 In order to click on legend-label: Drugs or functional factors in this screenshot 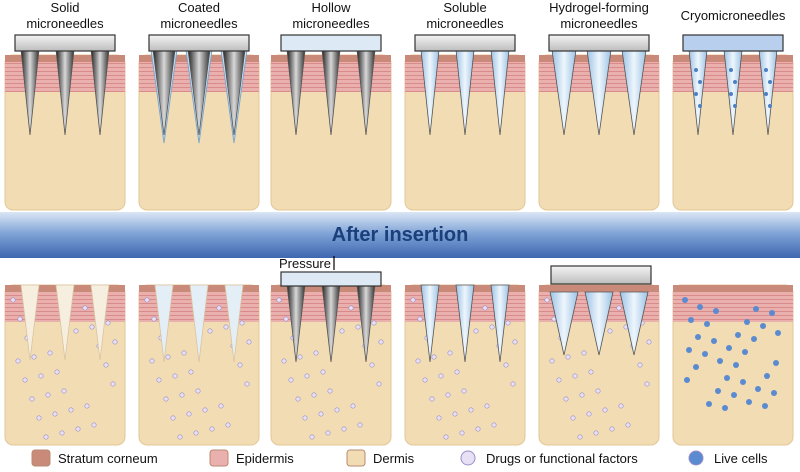, I will do `click(562, 458)`.